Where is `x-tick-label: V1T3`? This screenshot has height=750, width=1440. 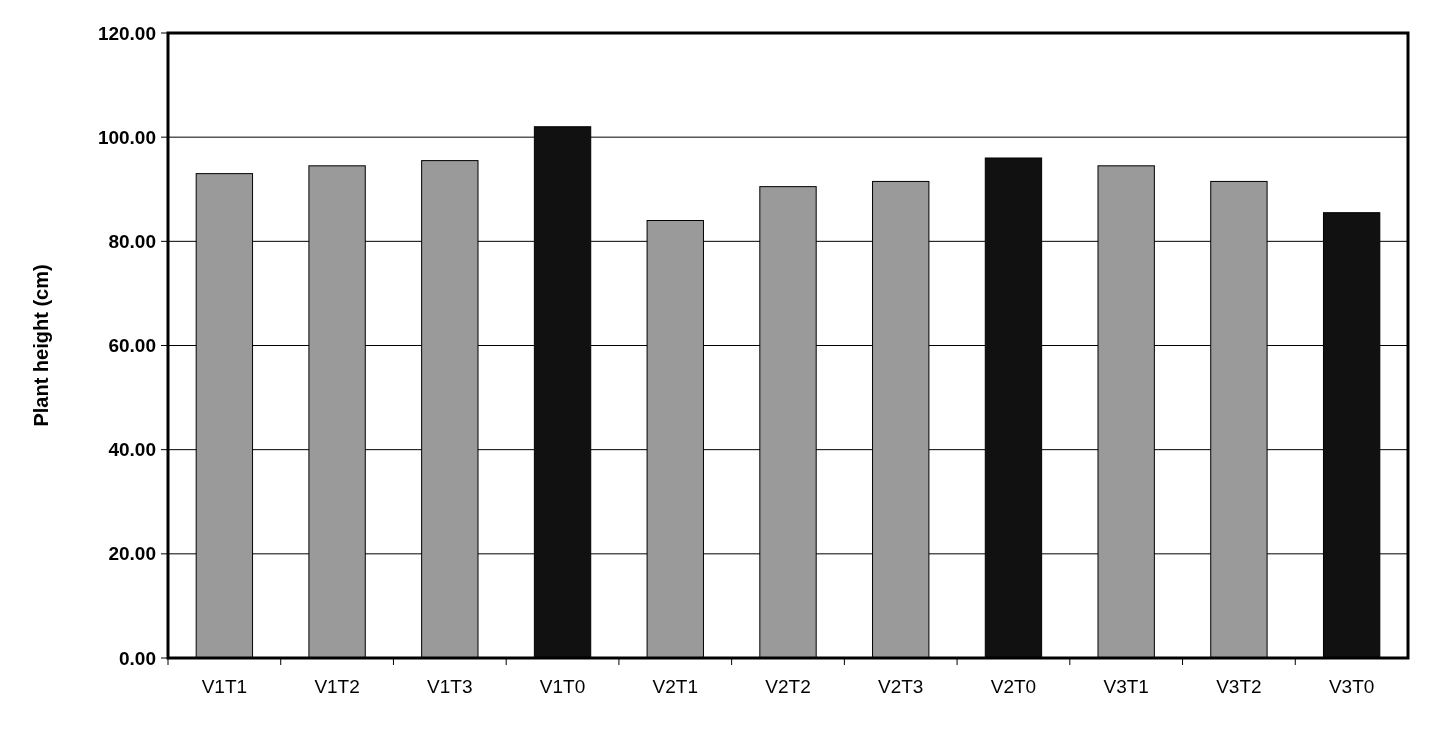 x-tick-label: V1T3 is located at coordinates (450, 686).